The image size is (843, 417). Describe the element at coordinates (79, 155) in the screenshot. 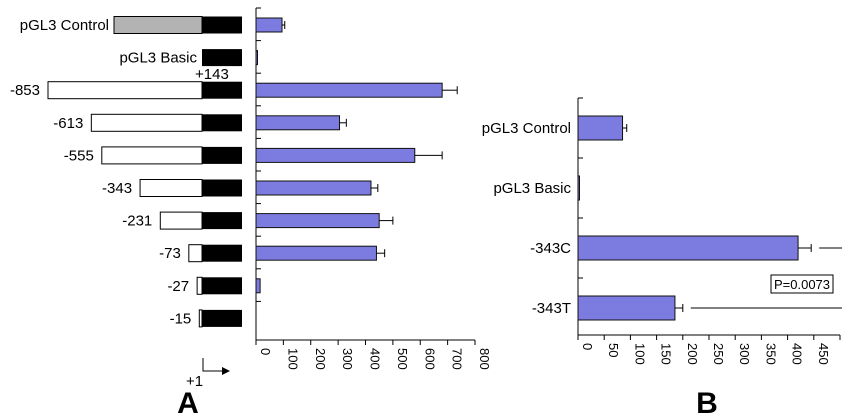

I see `category-label: -555` at that location.